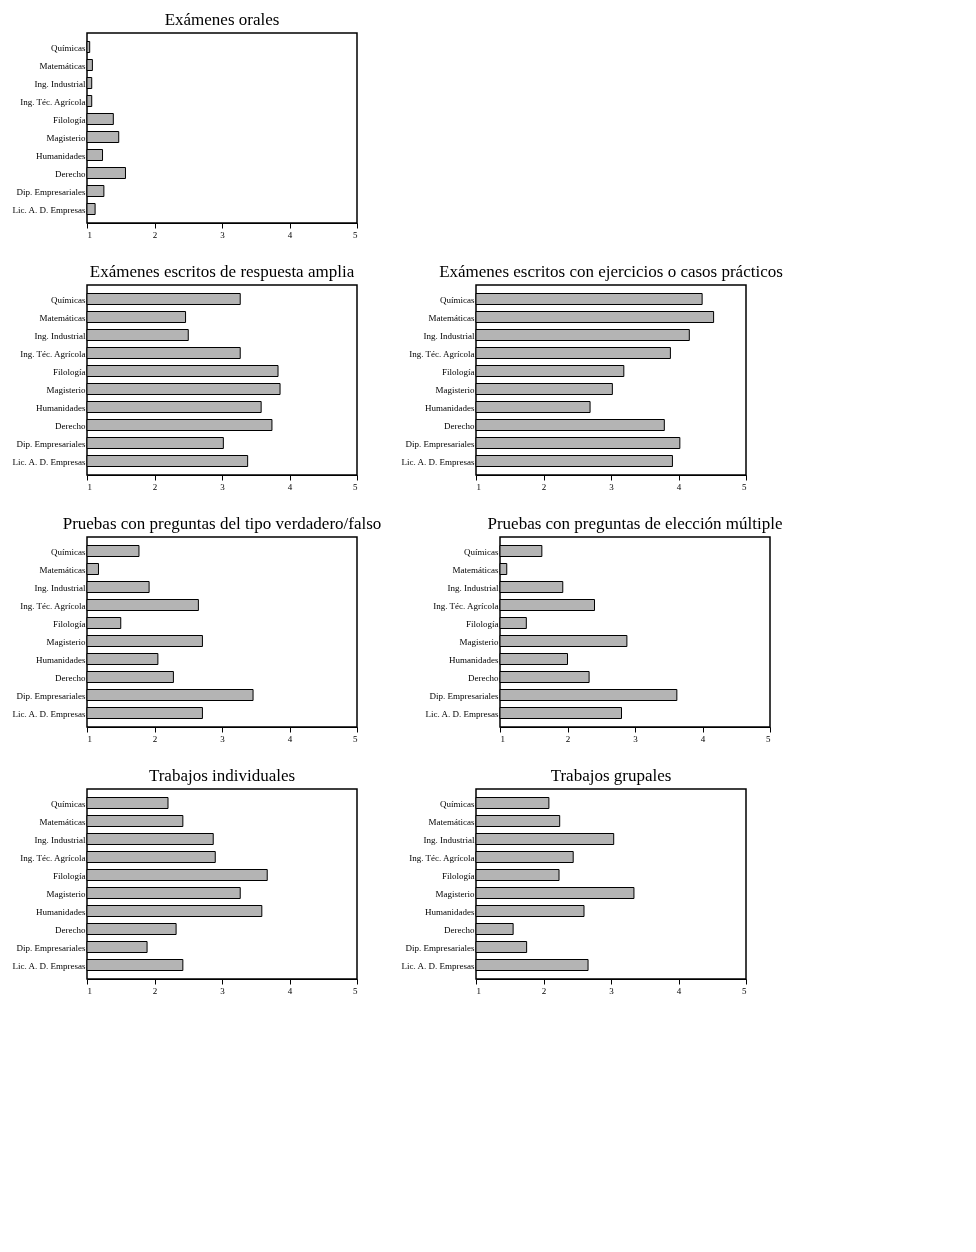  Describe the element at coordinates (611, 775) in the screenshot. I see `chart-title: Trabajos grupales` at that location.